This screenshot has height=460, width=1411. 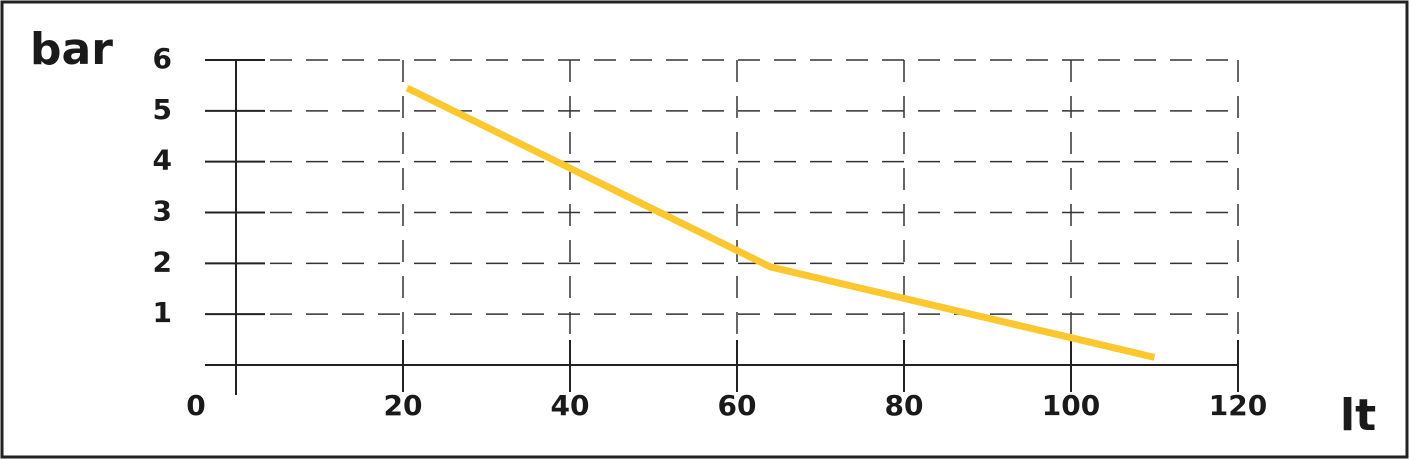 What do you see at coordinates (162, 58) in the screenshot?
I see `y-tick-label: 6` at bounding box center [162, 58].